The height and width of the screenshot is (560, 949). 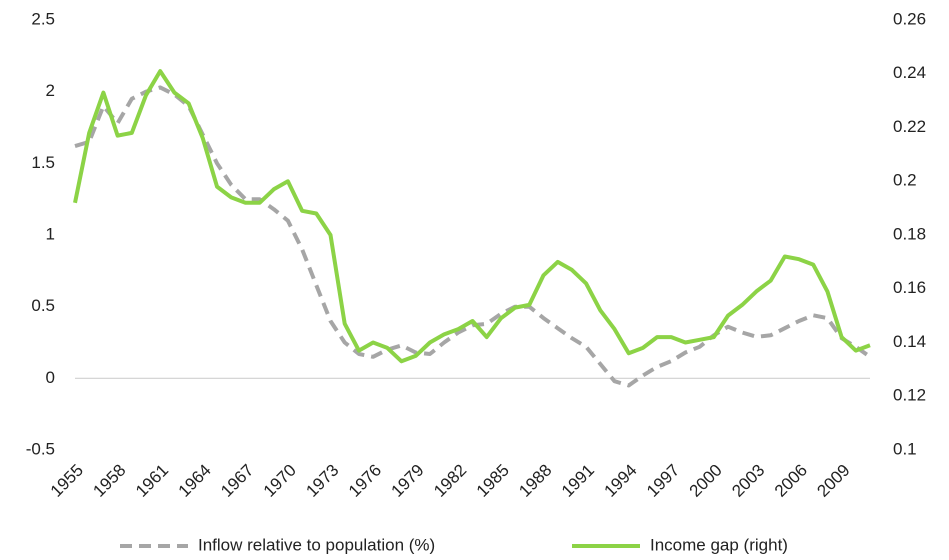 What do you see at coordinates (280, 481) in the screenshot?
I see `x-tick-label: 1970` at bounding box center [280, 481].